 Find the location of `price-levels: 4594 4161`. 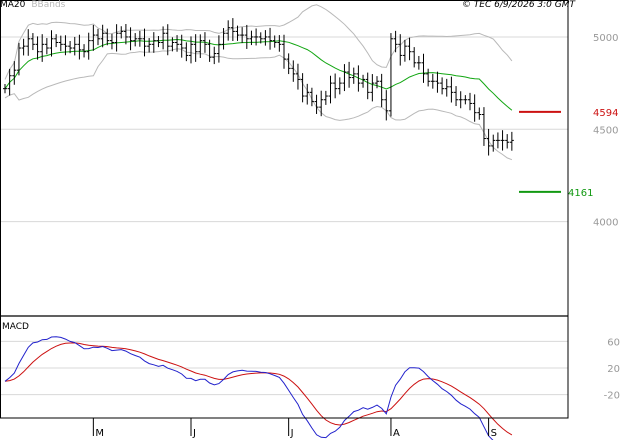

price-levels: 4594 4161 is located at coordinates (568, 153).